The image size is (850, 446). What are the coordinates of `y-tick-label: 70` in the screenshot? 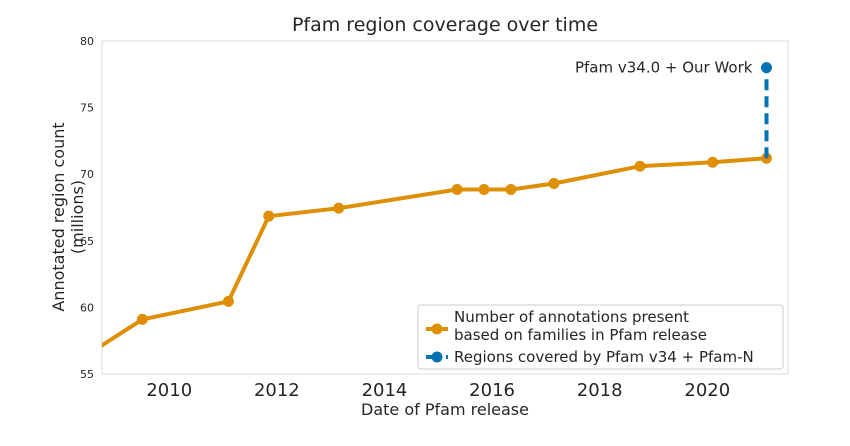 It's located at (87, 174).